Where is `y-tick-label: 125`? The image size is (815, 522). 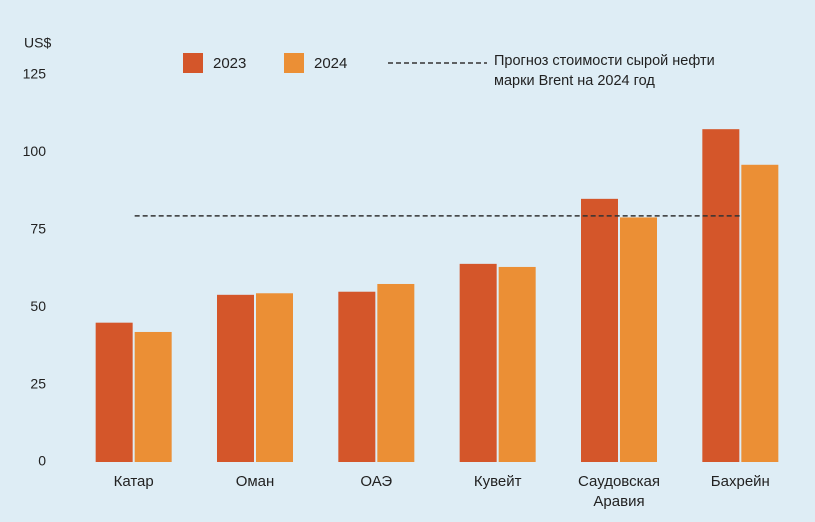 y-tick-label: 125 is located at coordinates (35, 74).